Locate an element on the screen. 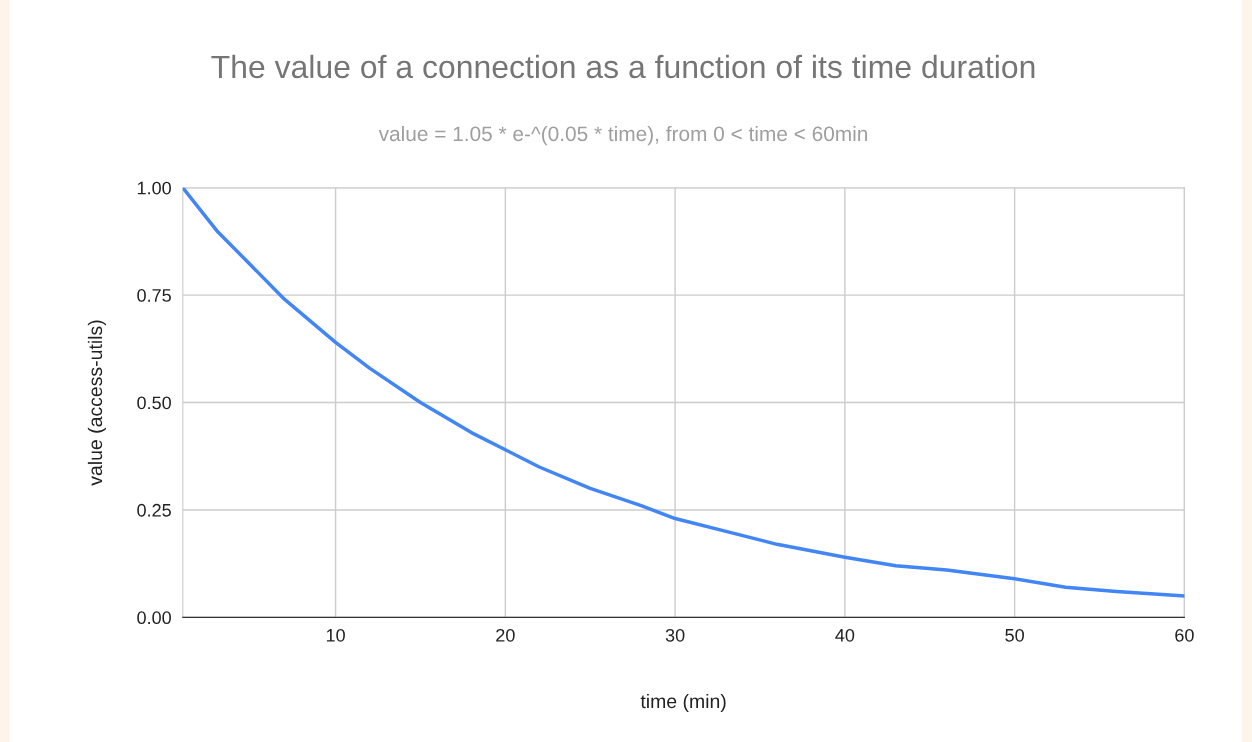  x-tick-label: 20 is located at coordinates (505, 635).